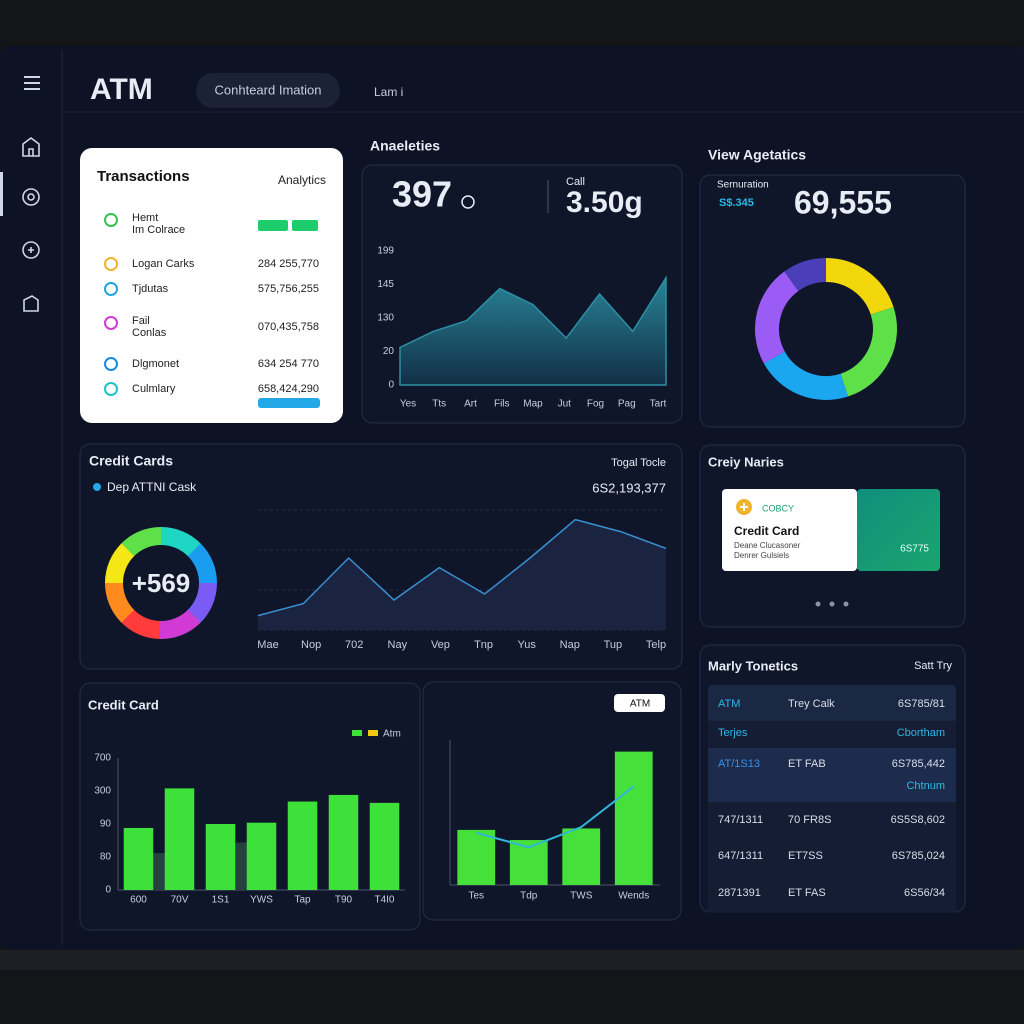 The height and width of the screenshot is (1024, 1024). Describe the element at coordinates (753, 665) in the screenshot. I see `table-title: Marly Tonetics` at that location.